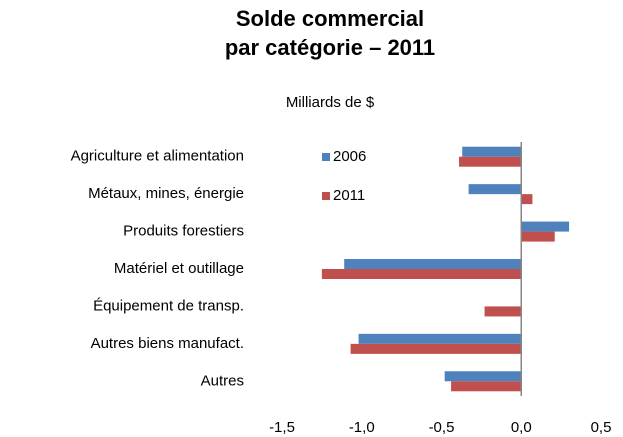  What do you see at coordinates (183, 231) in the screenshot?
I see `y-tick-label: Produits forestiers` at bounding box center [183, 231].